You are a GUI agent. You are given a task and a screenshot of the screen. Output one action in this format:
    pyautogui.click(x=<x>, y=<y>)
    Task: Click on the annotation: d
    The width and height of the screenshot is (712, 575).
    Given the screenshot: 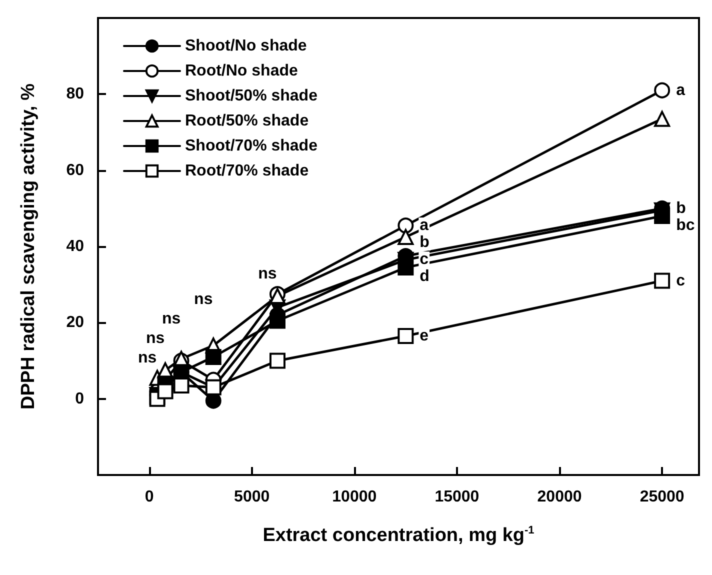 What is the action you would take?
    pyautogui.click(x=425, y=277)
    